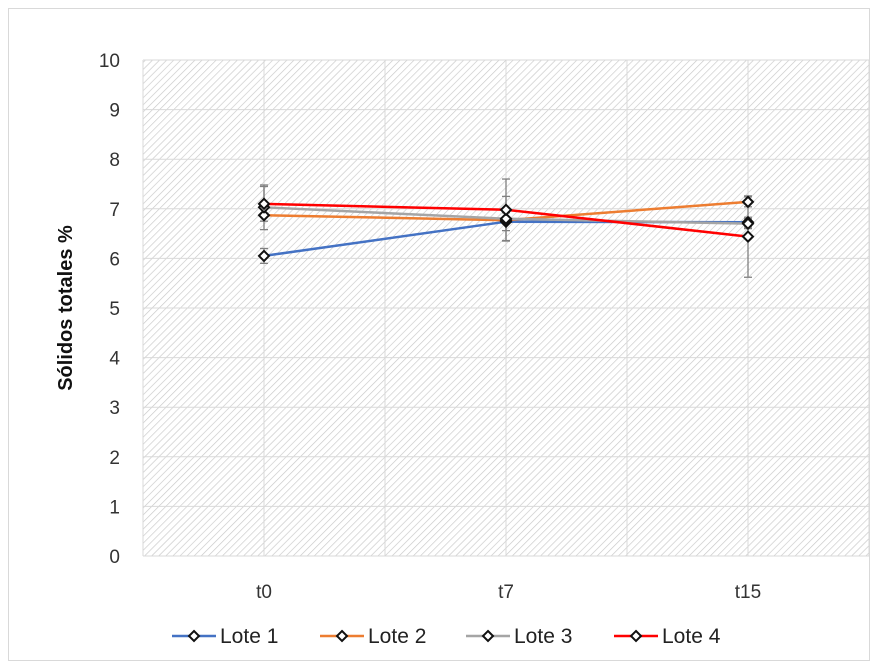 Image resolution: width=880 pixels, height=669 pixels. I want to click on y-tick-label: 9, so click(114, 111).